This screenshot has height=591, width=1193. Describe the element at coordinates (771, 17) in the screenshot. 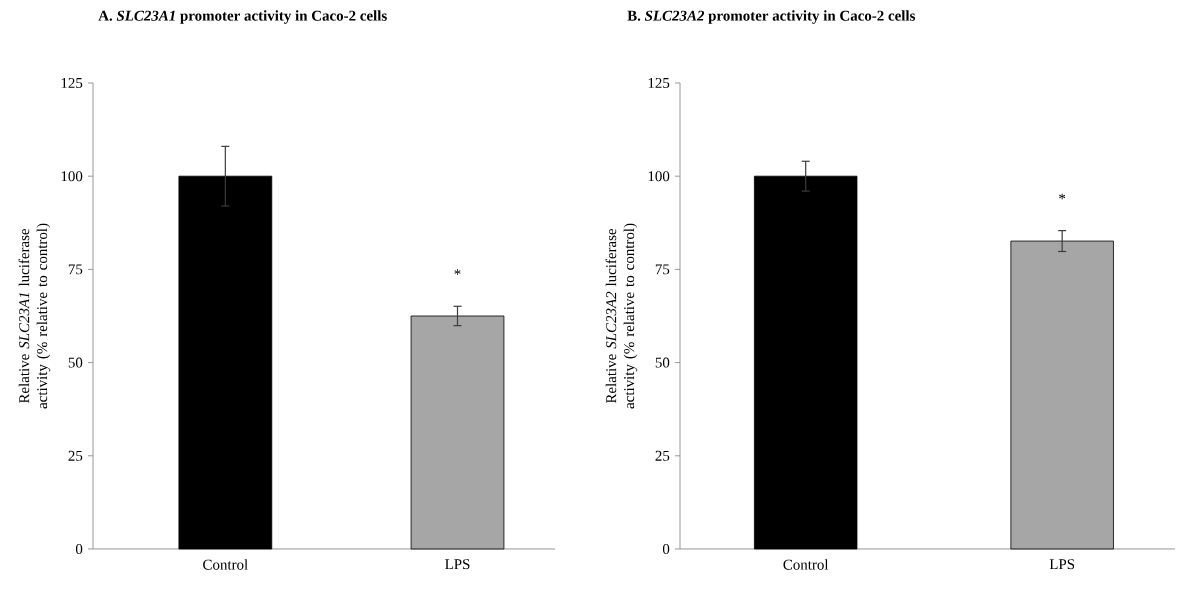

I see `chart-title: B. SLC23A2 promoter activity in Caco-2 cells` at that location.